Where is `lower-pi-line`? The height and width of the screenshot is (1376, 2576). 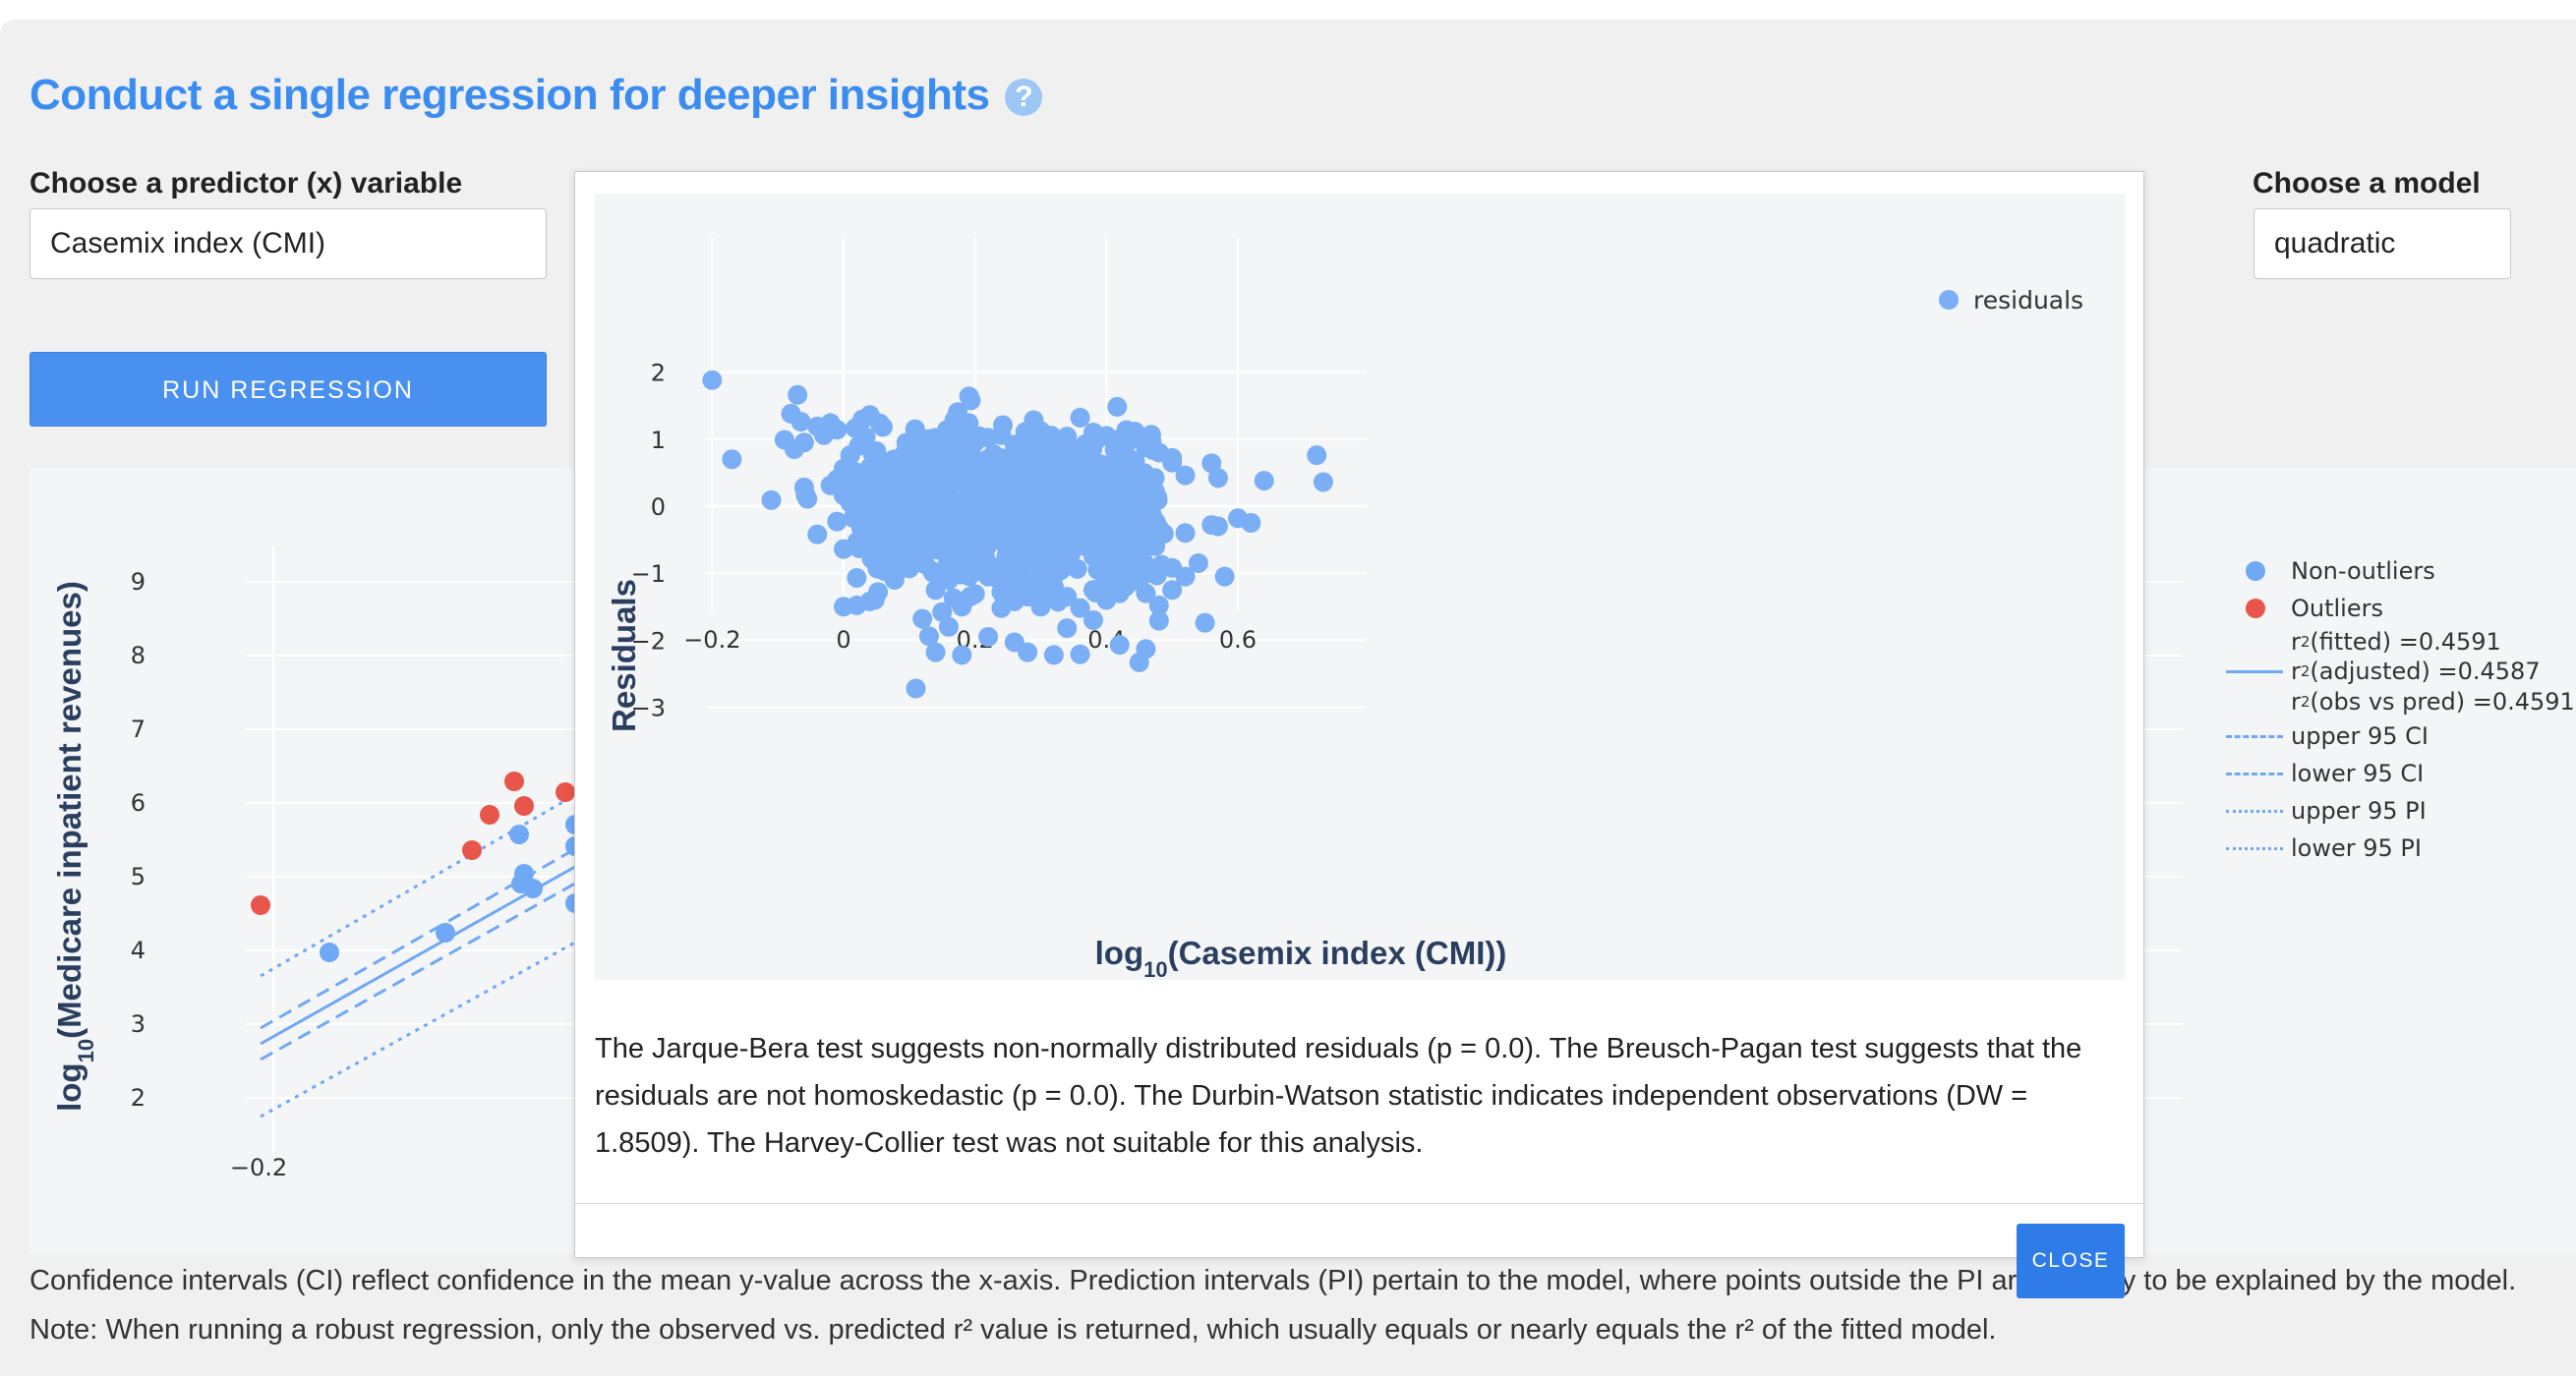 lower-pi-line is located at coordinates (420, 1028).